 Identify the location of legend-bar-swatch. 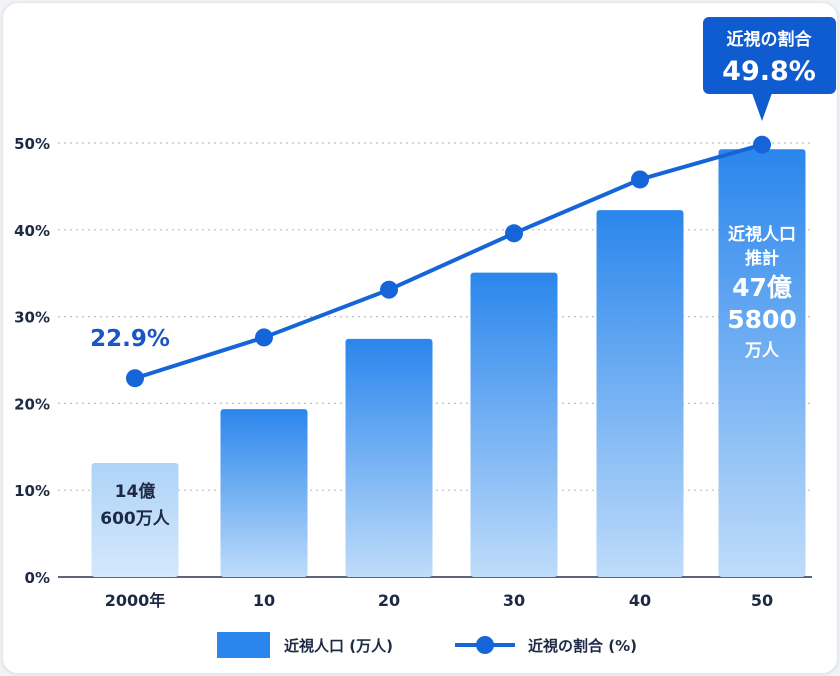
(243, 645).